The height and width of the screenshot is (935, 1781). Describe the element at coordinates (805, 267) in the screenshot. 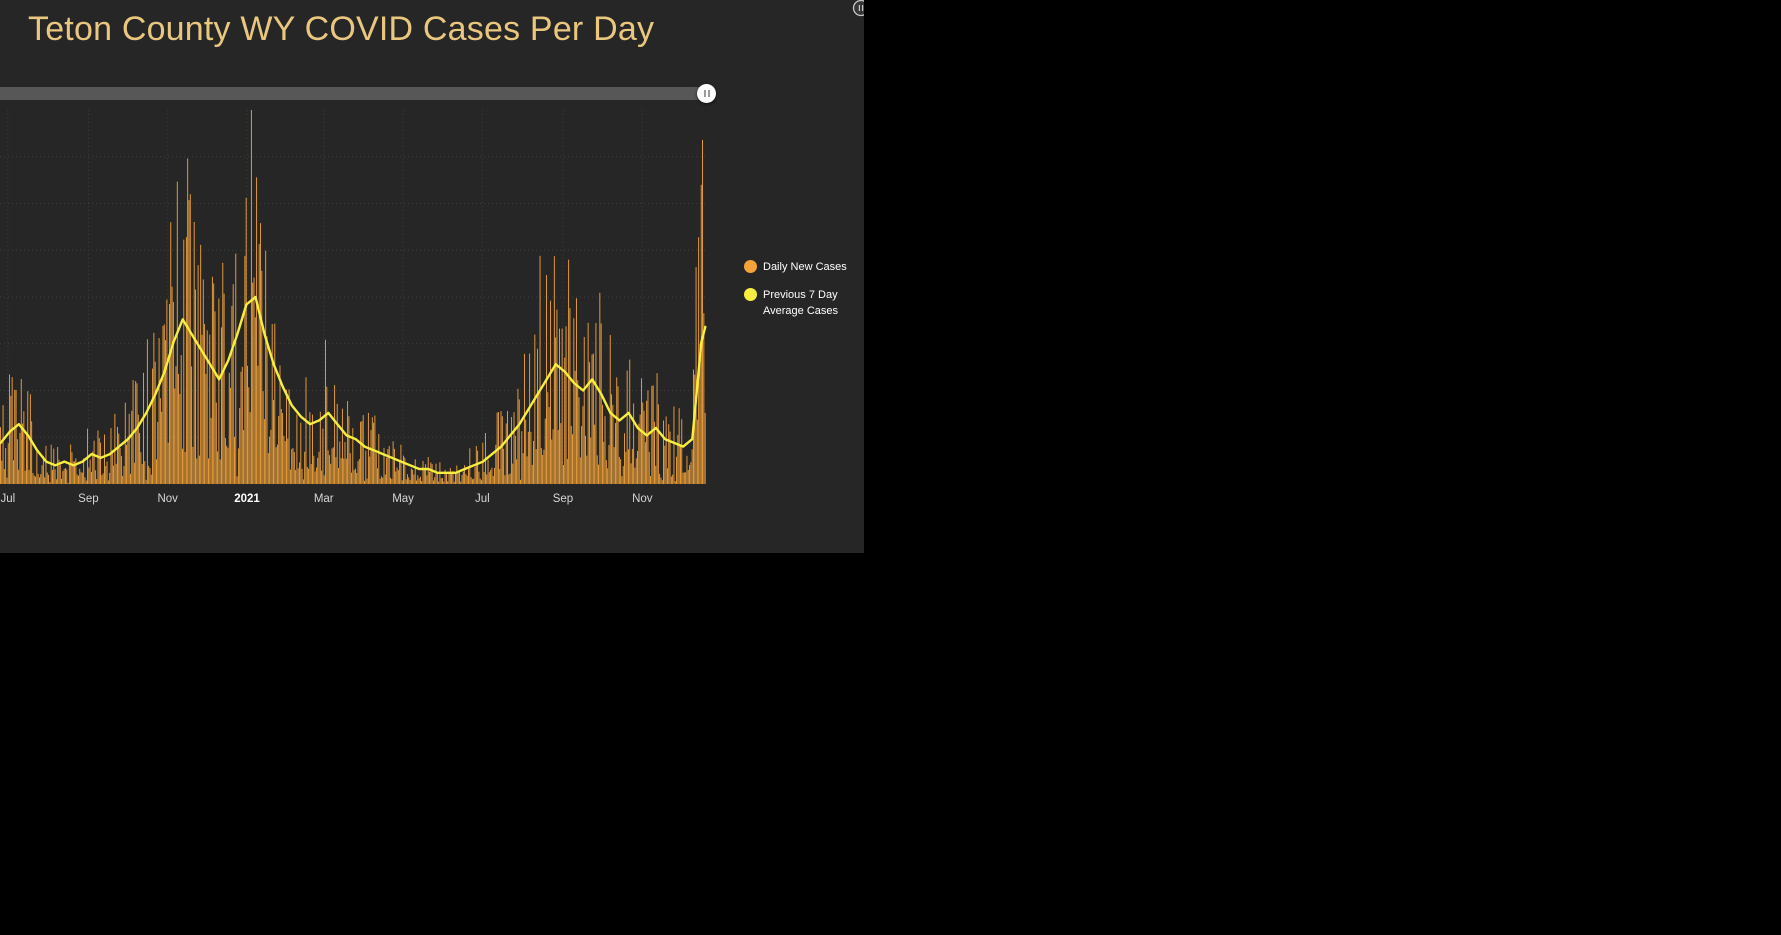

I see `legend-label-daily-new-cases: Daily New Cases` at that location.